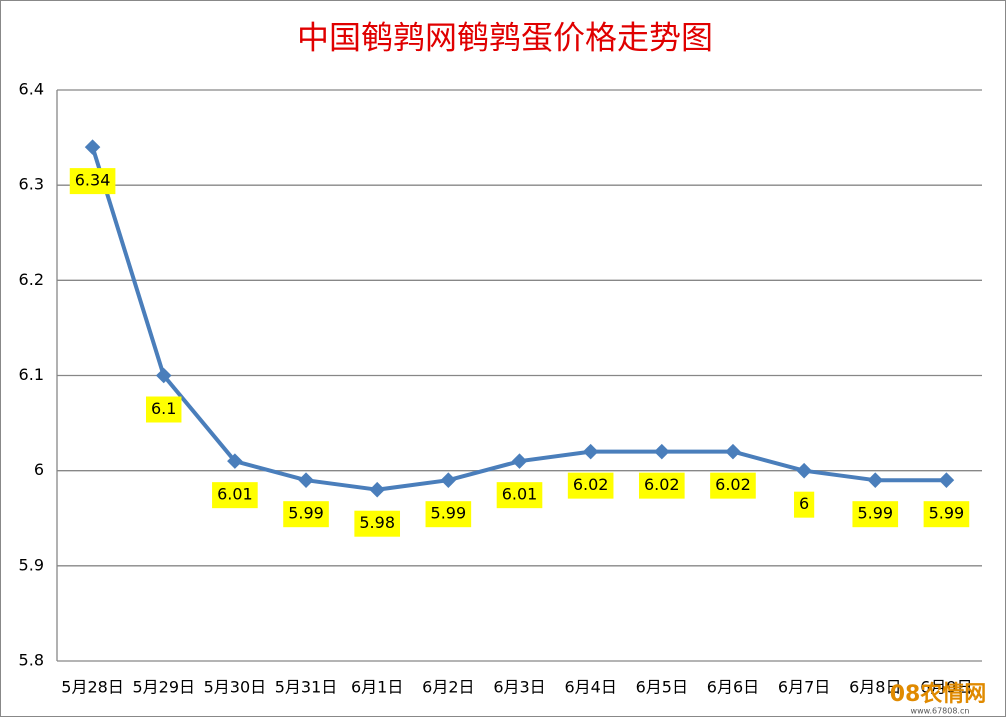 This screenshot has width=1007, height=718. I want to click on y-tick-label: 6.2, so click(31, 279).